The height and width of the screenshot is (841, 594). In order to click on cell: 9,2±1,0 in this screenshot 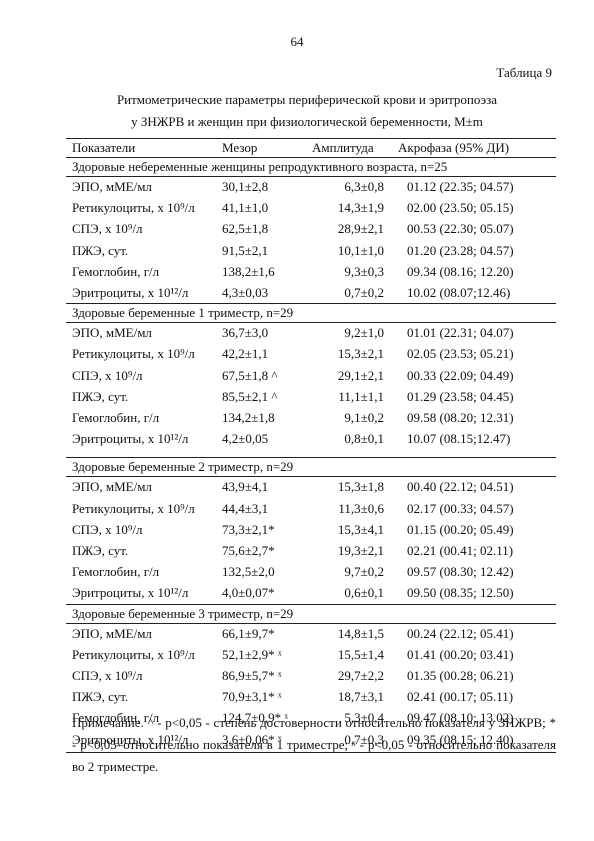, I will do `click(364, 333)`.